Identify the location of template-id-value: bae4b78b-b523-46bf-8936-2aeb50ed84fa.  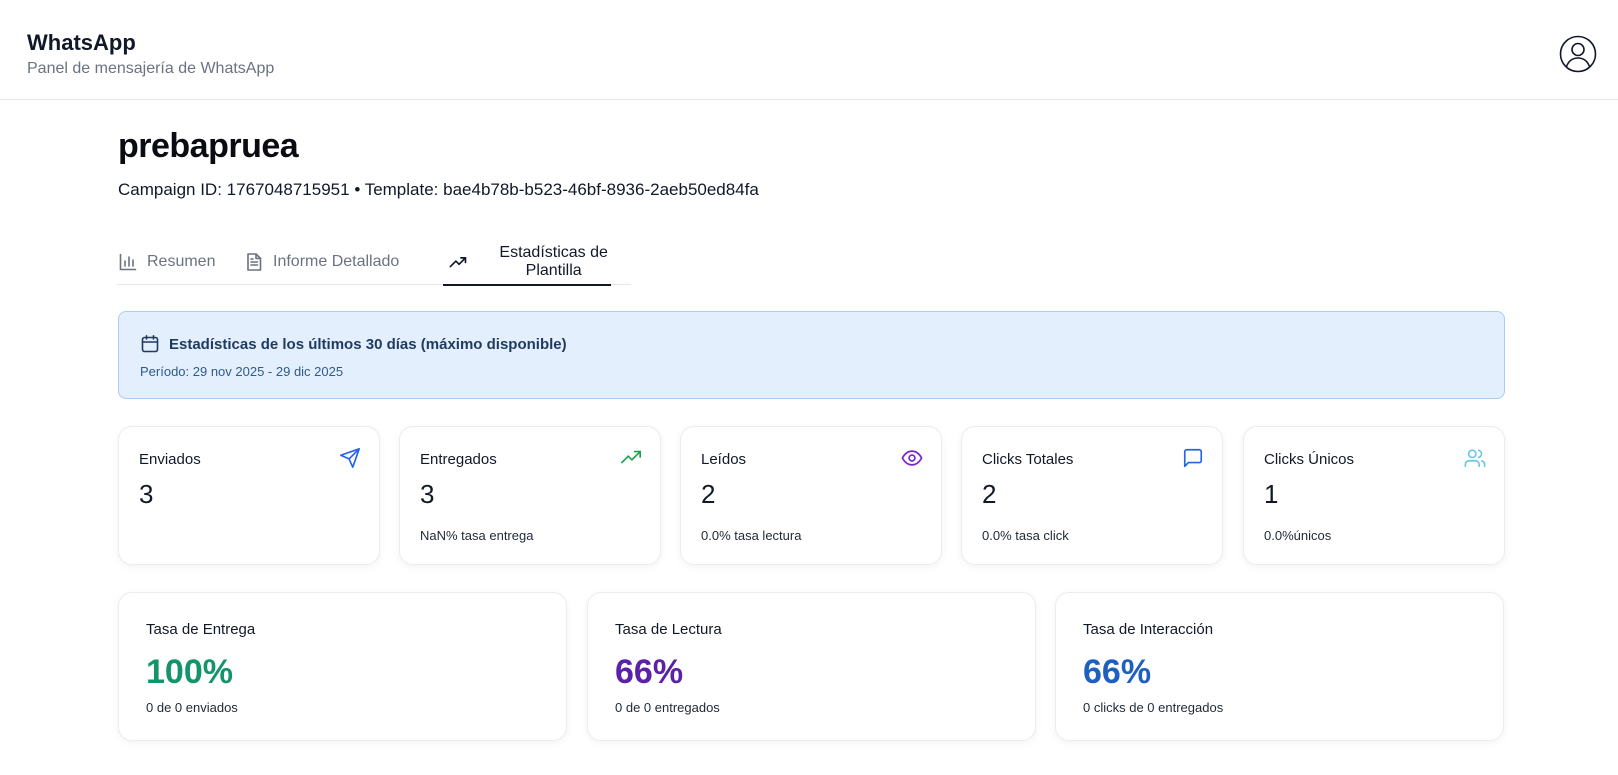
(601, 189).